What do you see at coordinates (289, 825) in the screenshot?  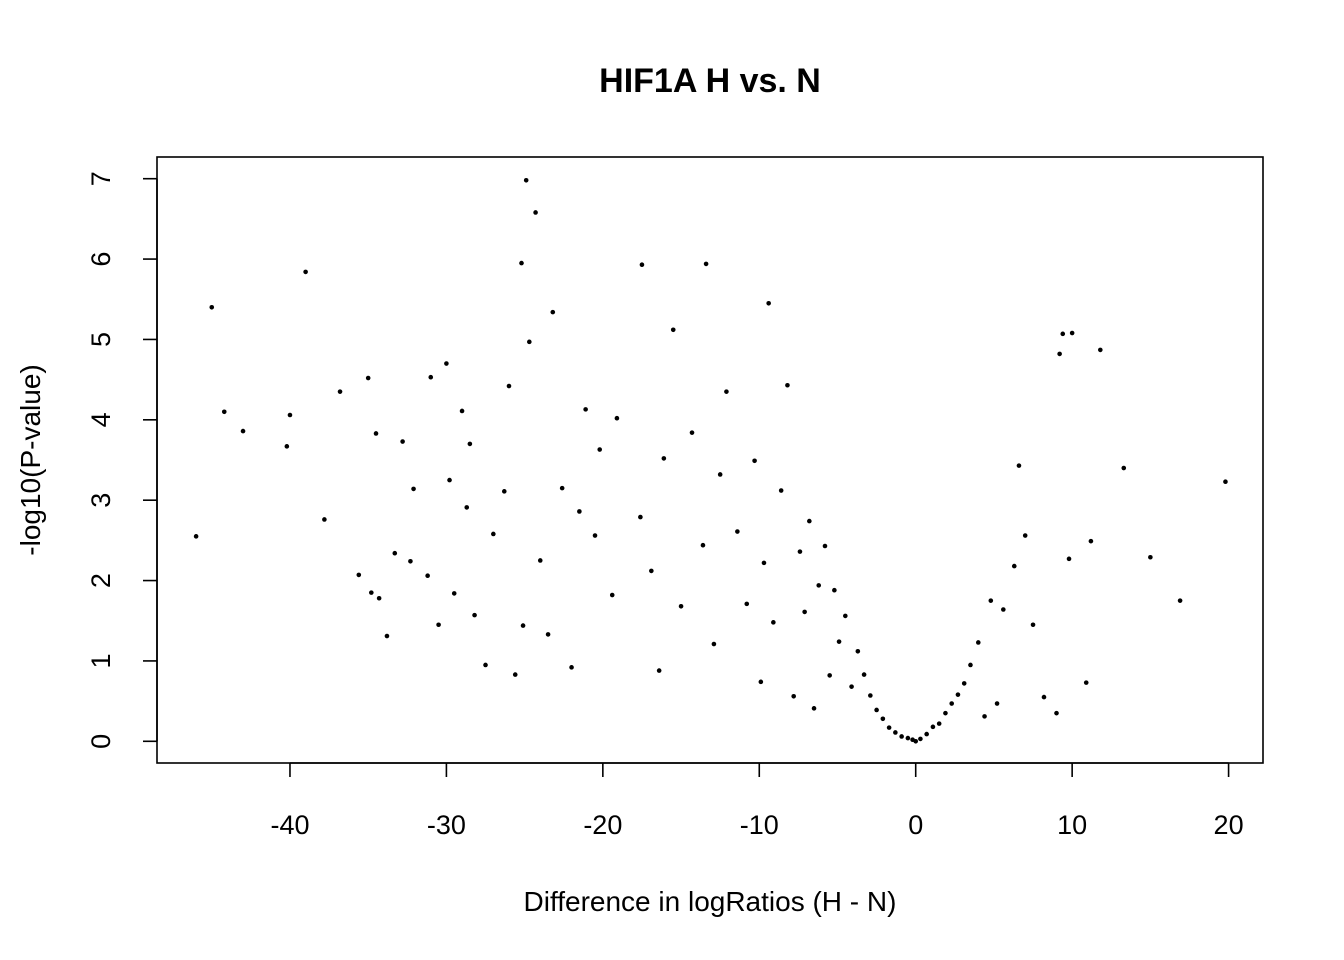 I see `x-tick-label: -40` at bounding box center [289, 825].